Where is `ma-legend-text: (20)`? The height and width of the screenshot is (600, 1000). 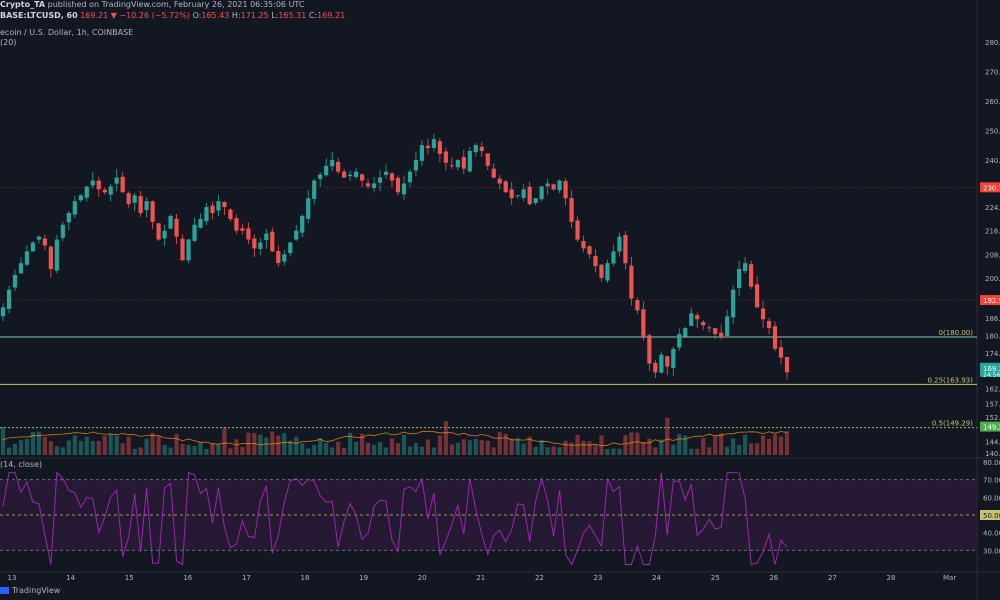 ma-legend-text: (20) is located at coordinates (8, 42).